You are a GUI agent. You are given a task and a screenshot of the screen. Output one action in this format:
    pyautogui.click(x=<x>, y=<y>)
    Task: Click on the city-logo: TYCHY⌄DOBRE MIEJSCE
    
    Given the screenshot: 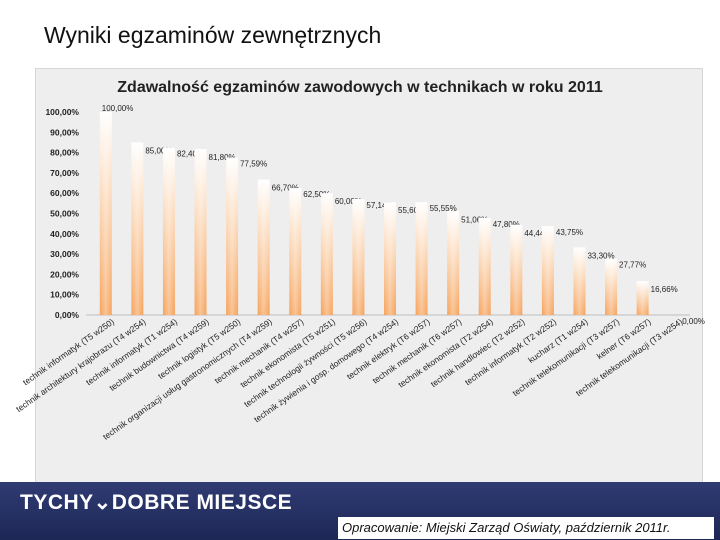 What is the action you would take?
    pyautogui.click(x=156, y=502)
    